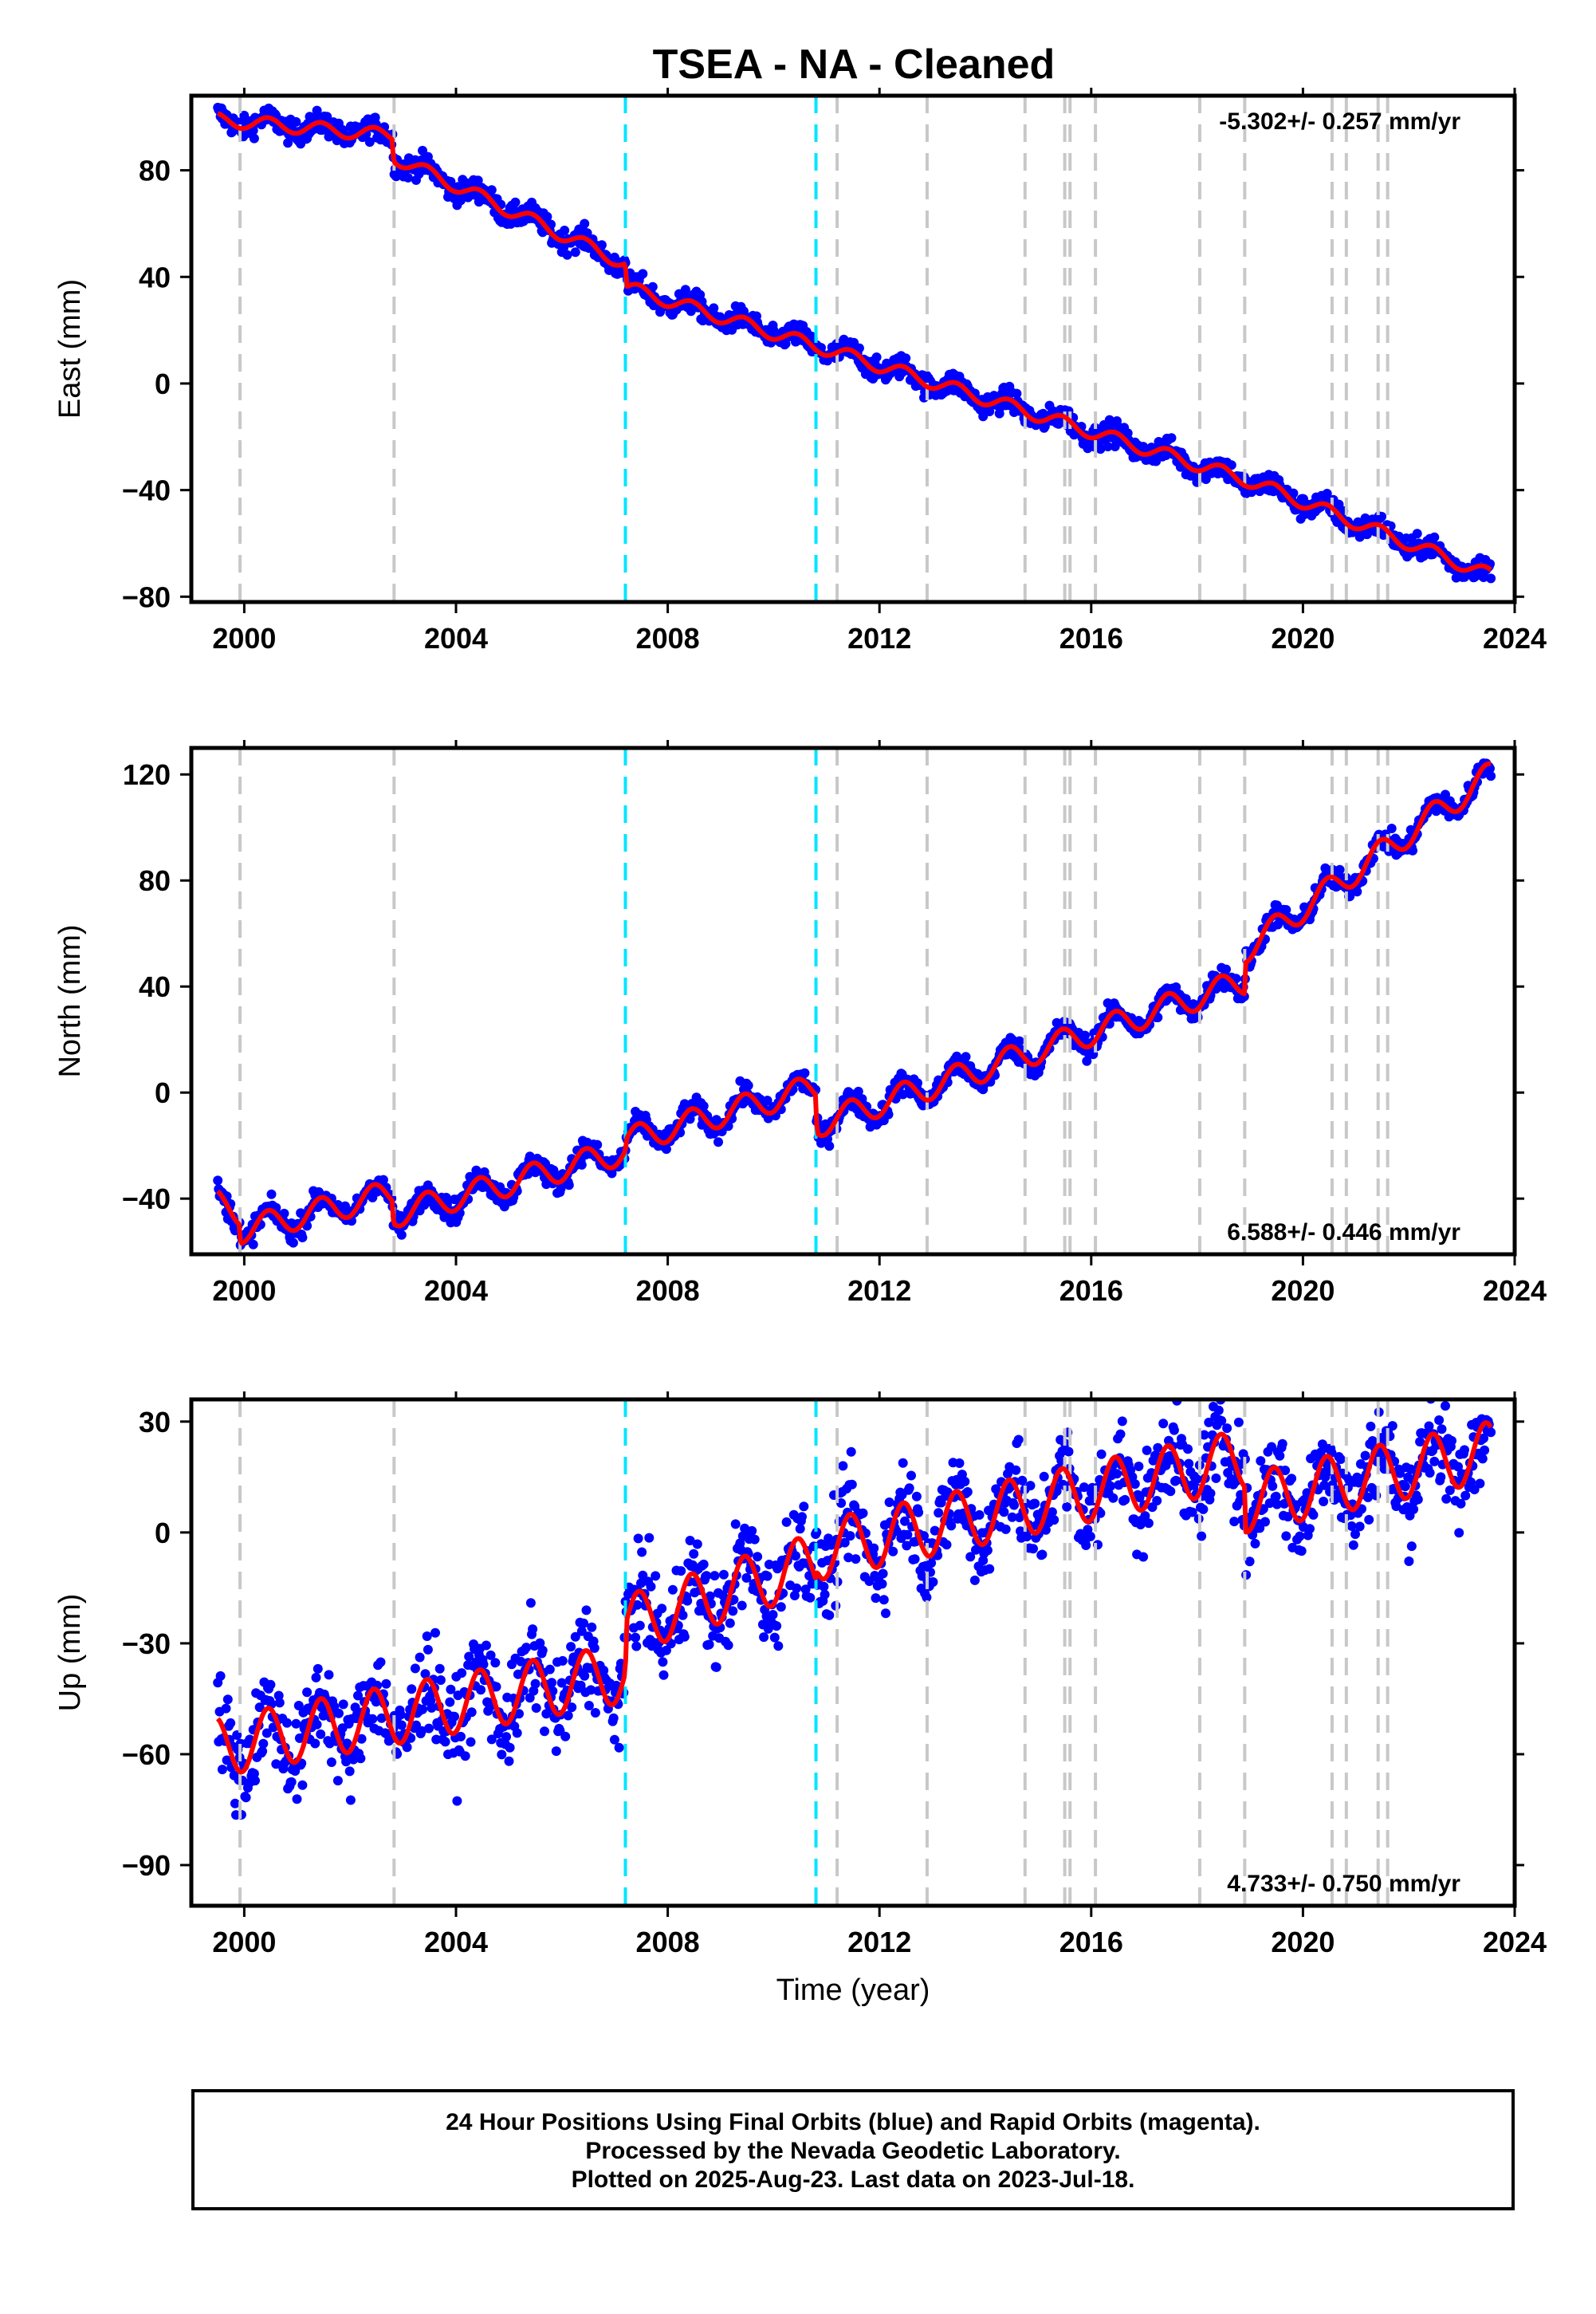  Describe the element at coordinates (70, 1000) in the screenshot. I see `y-axis-label: North (mm)` at that location.